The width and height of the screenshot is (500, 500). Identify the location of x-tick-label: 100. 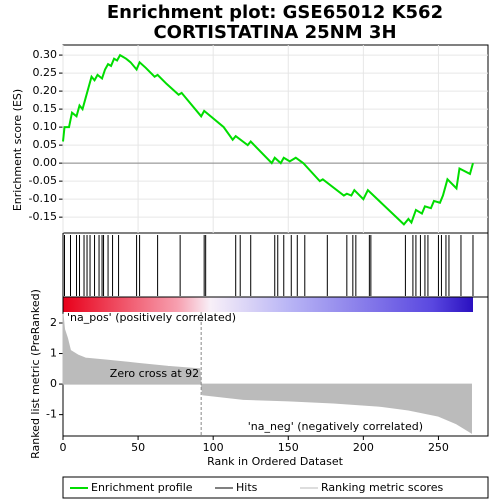
(213, 447).